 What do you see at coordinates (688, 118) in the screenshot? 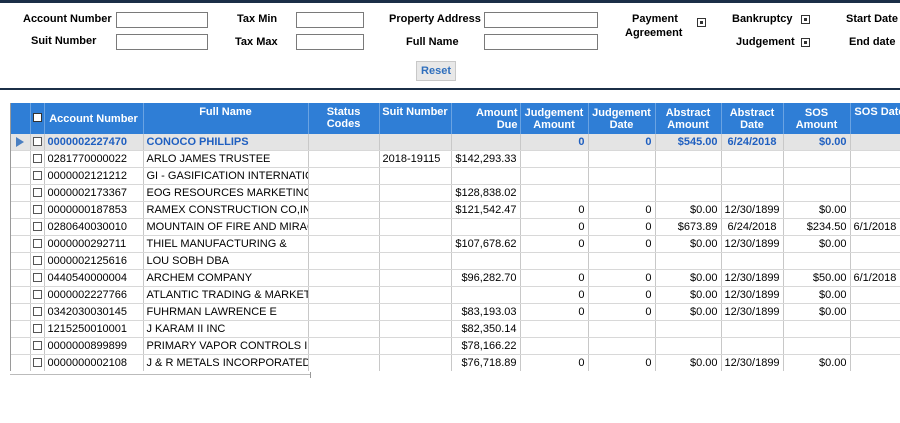
I see `column-header-abstract-amount: Abstract Amount` at bounding box center [688, 118].